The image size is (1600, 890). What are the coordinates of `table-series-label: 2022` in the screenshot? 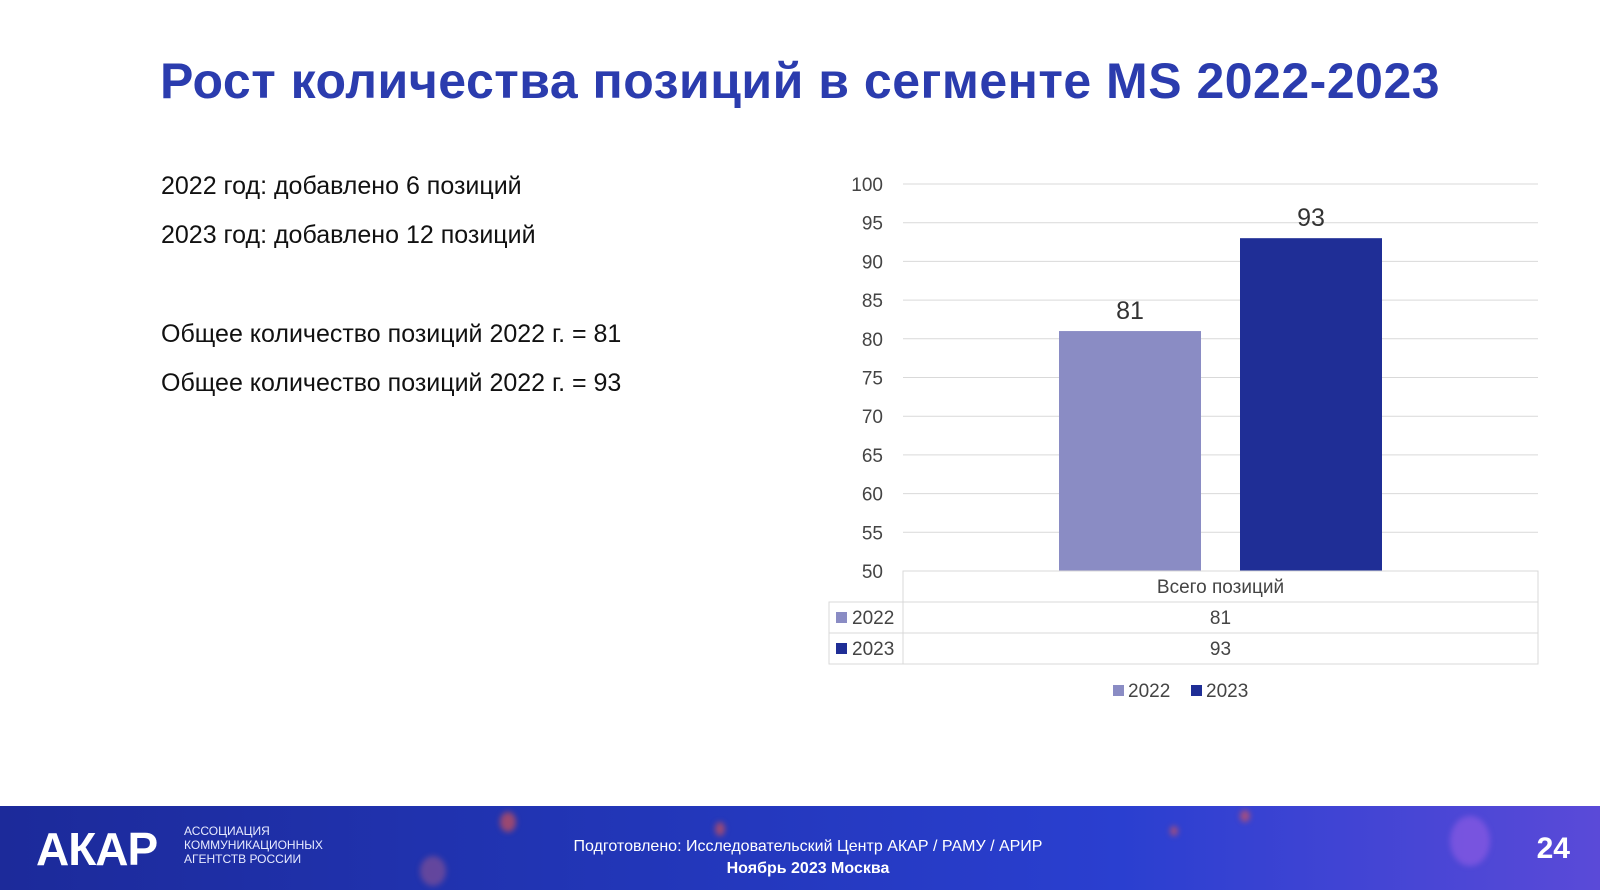 It's located at (873, 618).